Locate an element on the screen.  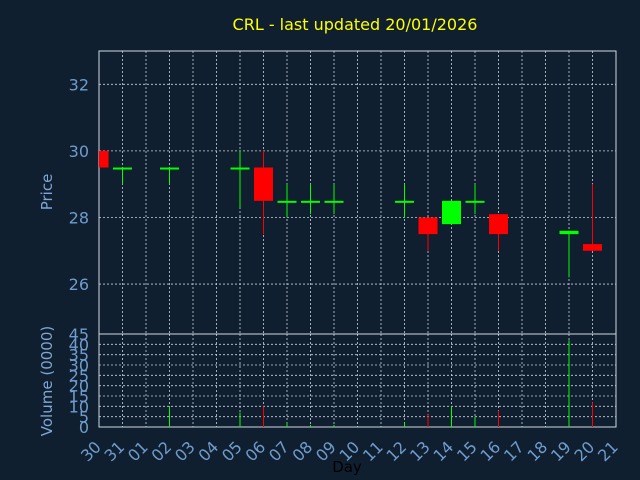
price-tick-label: 26 is located at coordinates (79, 284).